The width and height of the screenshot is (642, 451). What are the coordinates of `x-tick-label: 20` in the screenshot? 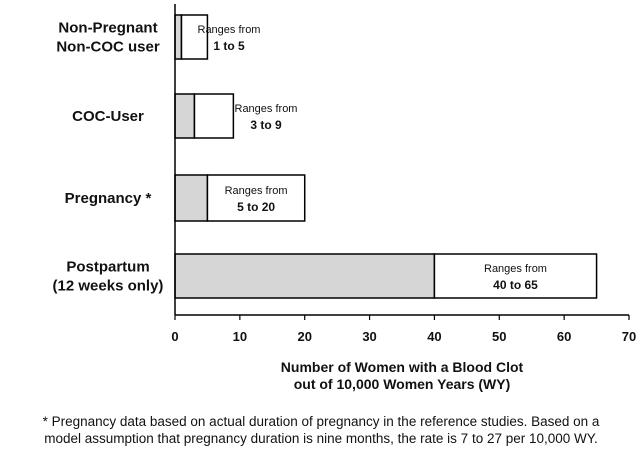 It's located at (304, 336).